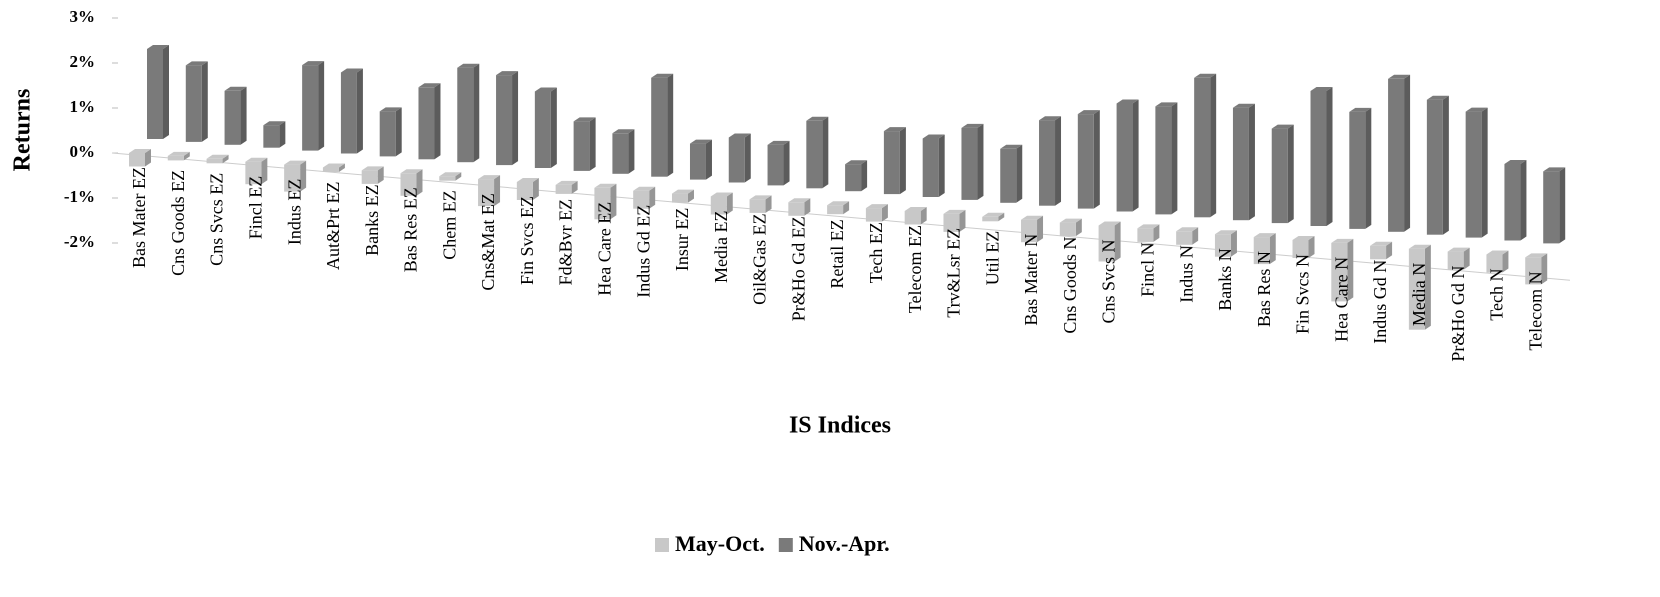 The height and width of the screenshot is (597, 1660). Describe the element at coordinates (1148, 269) in the screenshot. I see `x-tick-label: Fincl N` at that location.